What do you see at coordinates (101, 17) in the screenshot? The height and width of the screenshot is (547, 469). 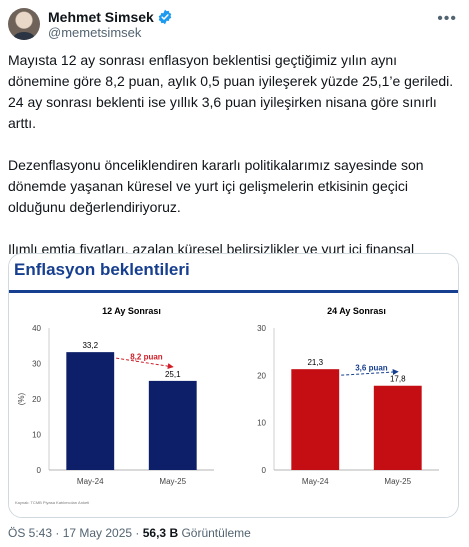 I see `author-name: Mehmet Simsek` at bounding box center [101, 17].